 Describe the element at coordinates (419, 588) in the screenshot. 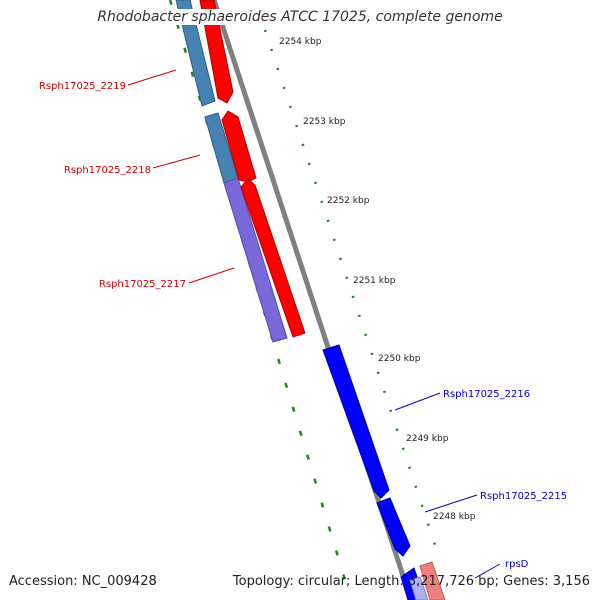

I see `gene-lavender` at that location.